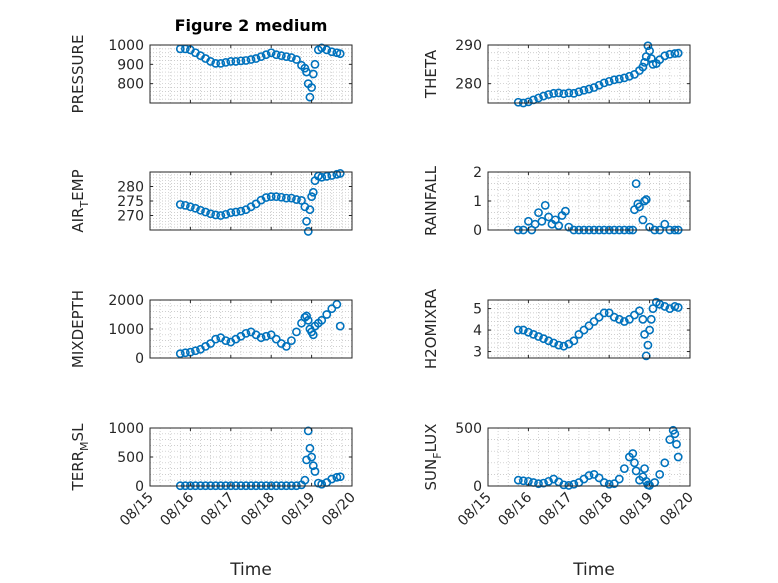 The image size is (778, 583). I want to click on subplot-4: 0 1 2 RAINFALL, so click(556, 202).